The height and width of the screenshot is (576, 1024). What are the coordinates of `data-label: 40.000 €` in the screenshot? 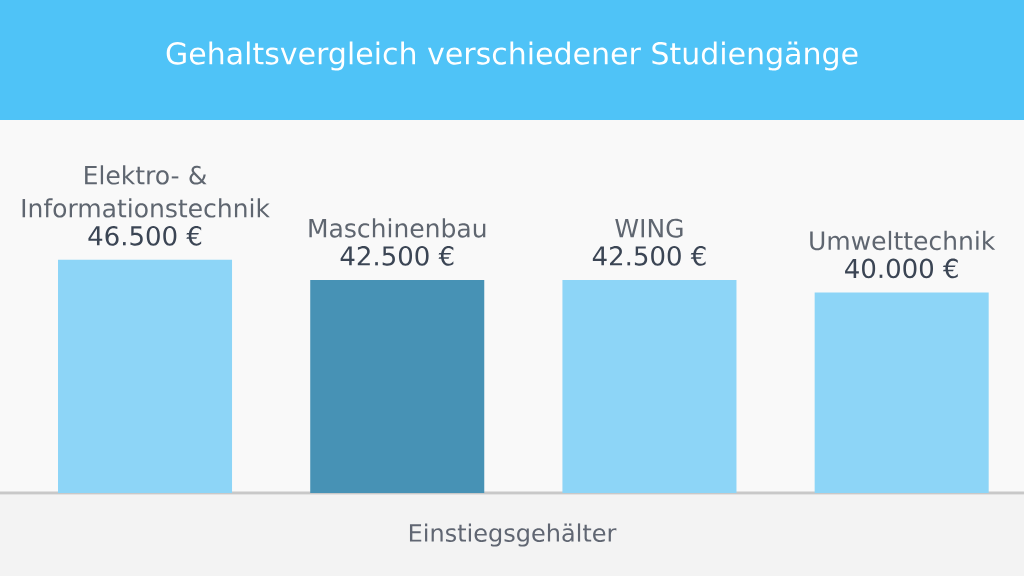 It's located at (901, 268).